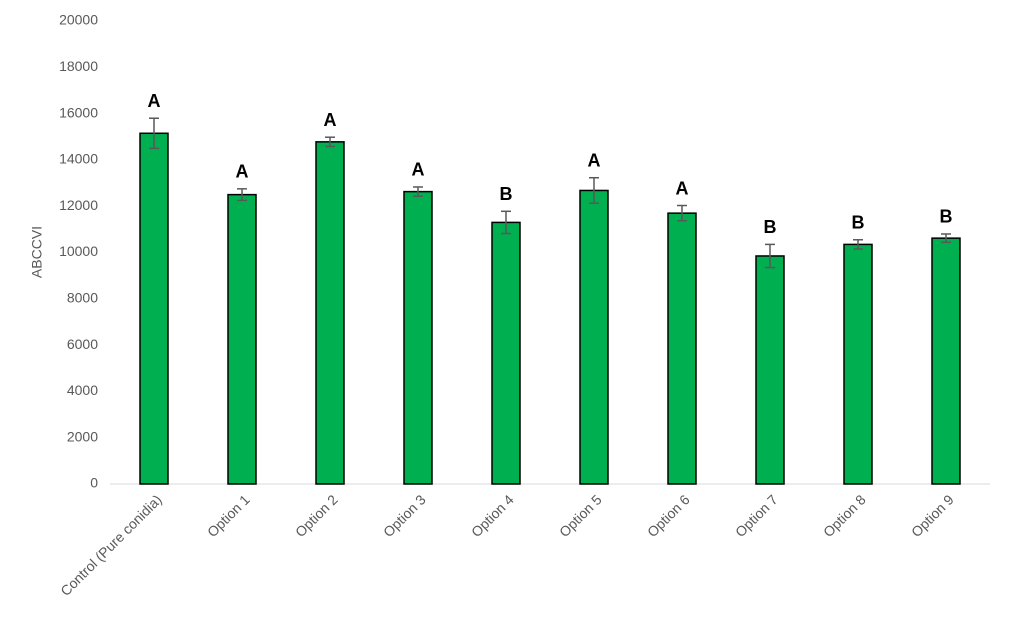 This screenshot has width=1012, height=630. I want to click on y-tick-label: 12000, so click(78, 205).